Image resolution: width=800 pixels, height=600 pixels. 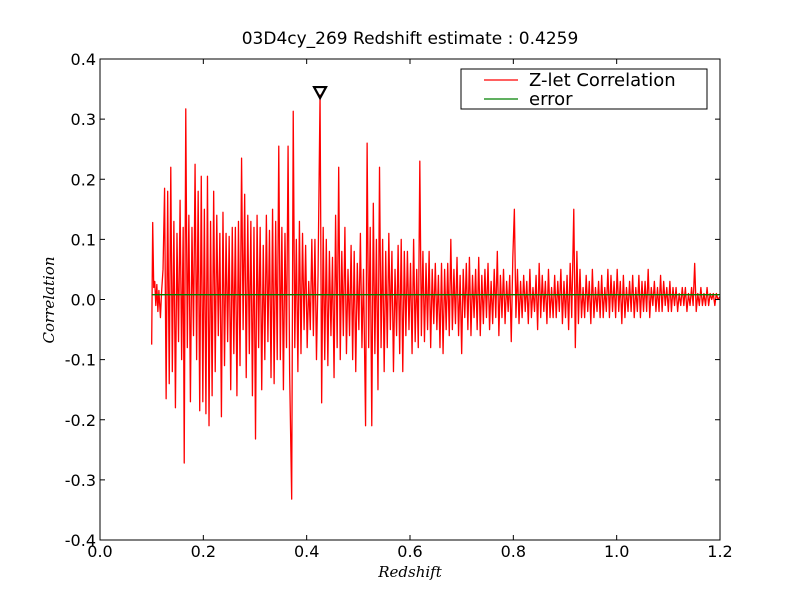 I want to click on x-tick-label: 0.6, so click(x=409, y=551).